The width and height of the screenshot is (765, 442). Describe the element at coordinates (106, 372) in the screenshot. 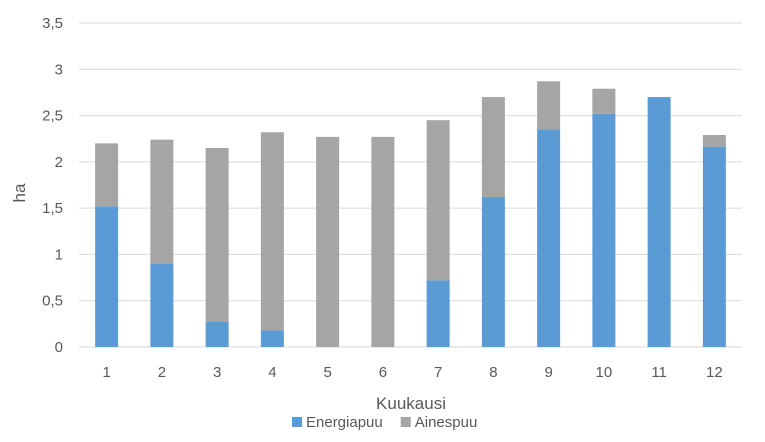

I see `x-tick-label: 1` at that location.